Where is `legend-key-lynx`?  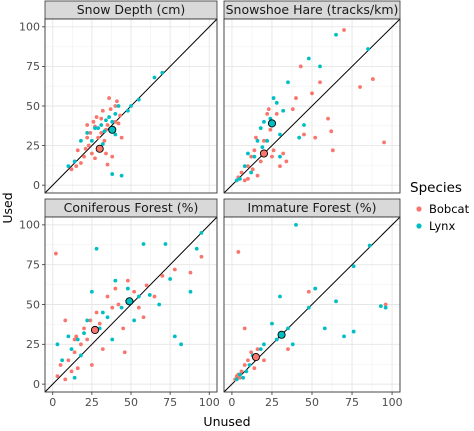
legend-key-lynx is located at coordinates (419, 226).